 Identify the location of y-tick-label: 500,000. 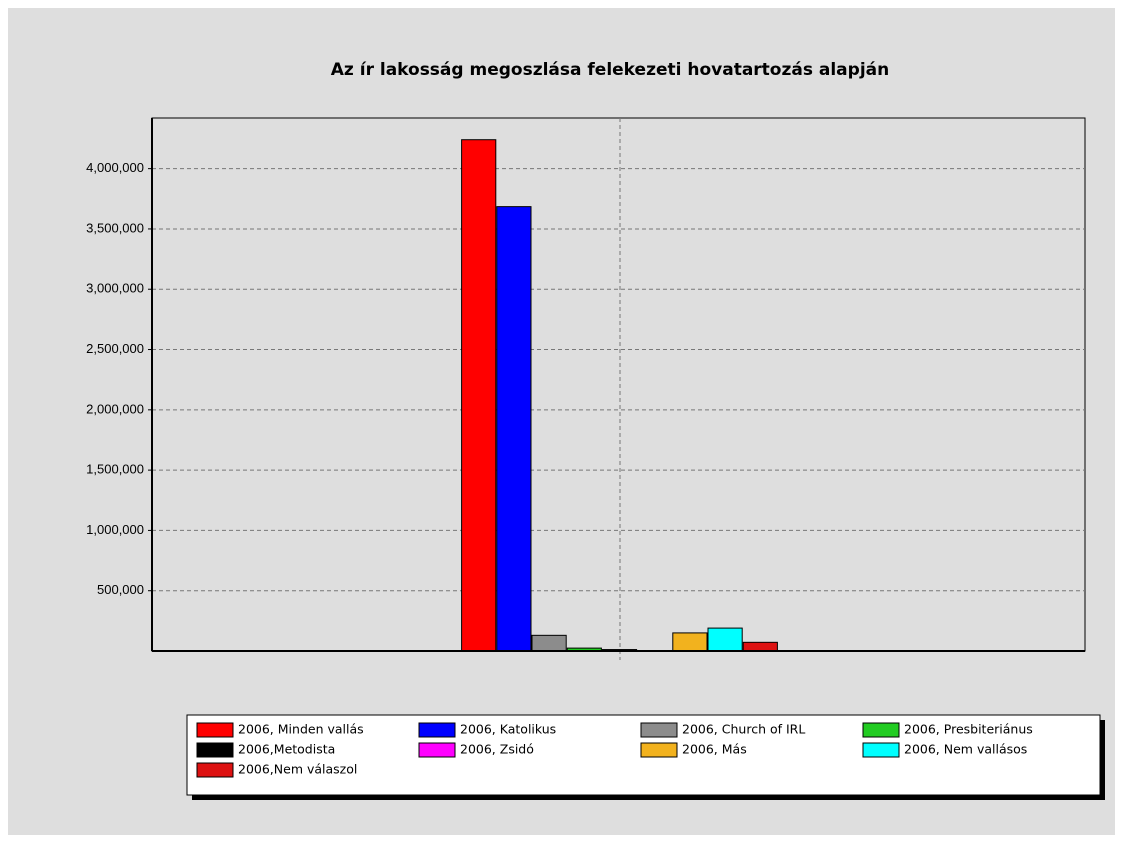
(120, 589).